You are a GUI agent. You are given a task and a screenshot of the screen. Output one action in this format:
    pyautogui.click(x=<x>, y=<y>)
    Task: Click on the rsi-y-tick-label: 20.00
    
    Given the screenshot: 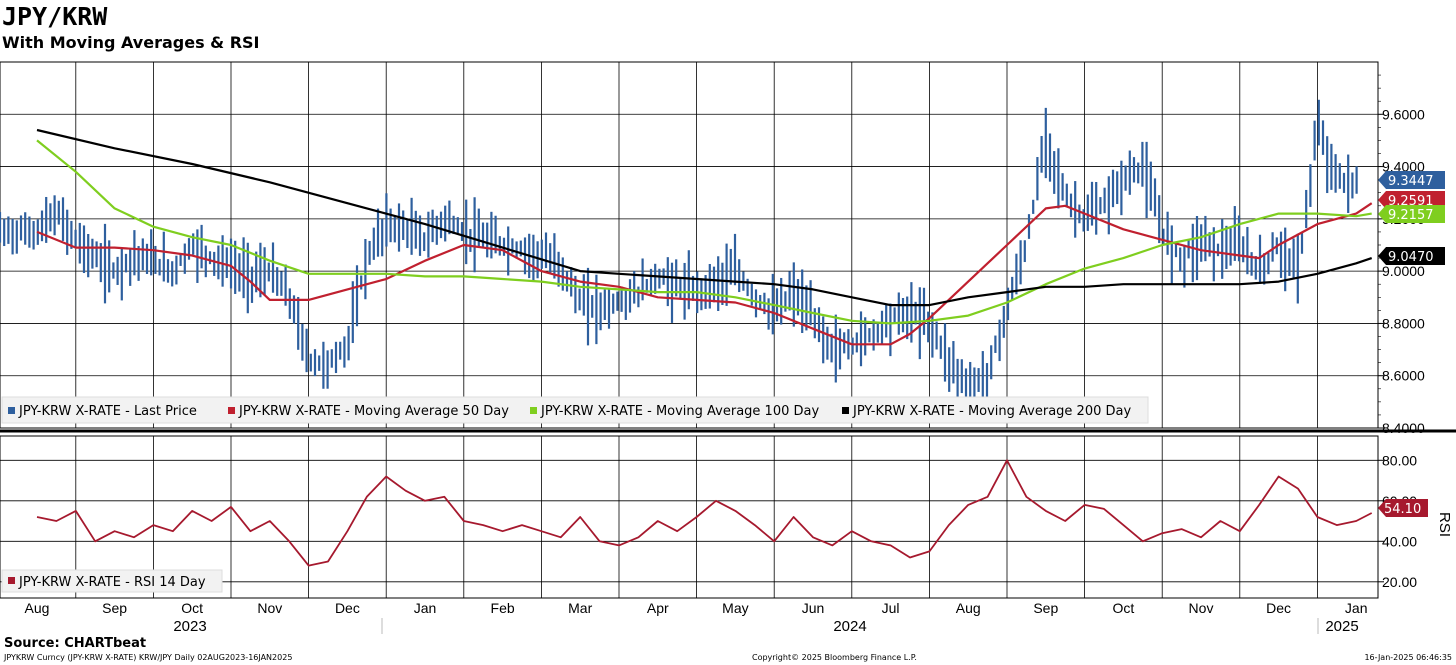 What is the action you would take?
    pyautogui.click(x=1399, y=582)
    